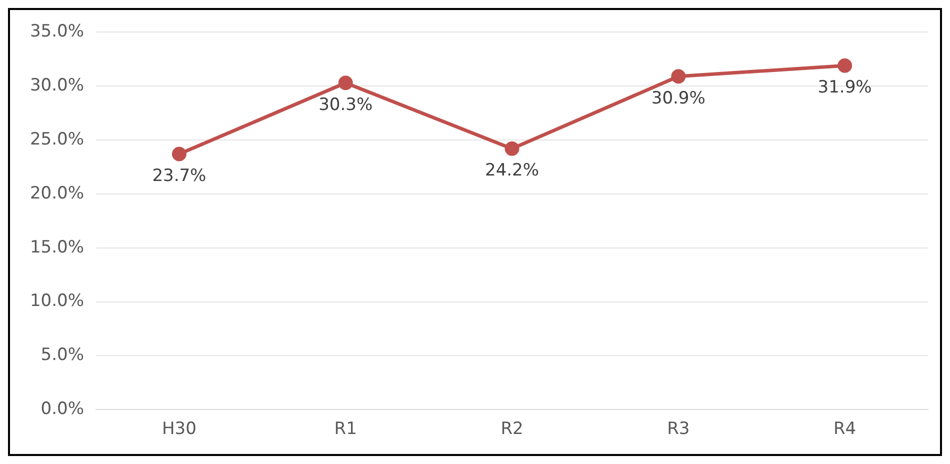  I want to click on y-tick-label: 10.0%, so click(57, 301).